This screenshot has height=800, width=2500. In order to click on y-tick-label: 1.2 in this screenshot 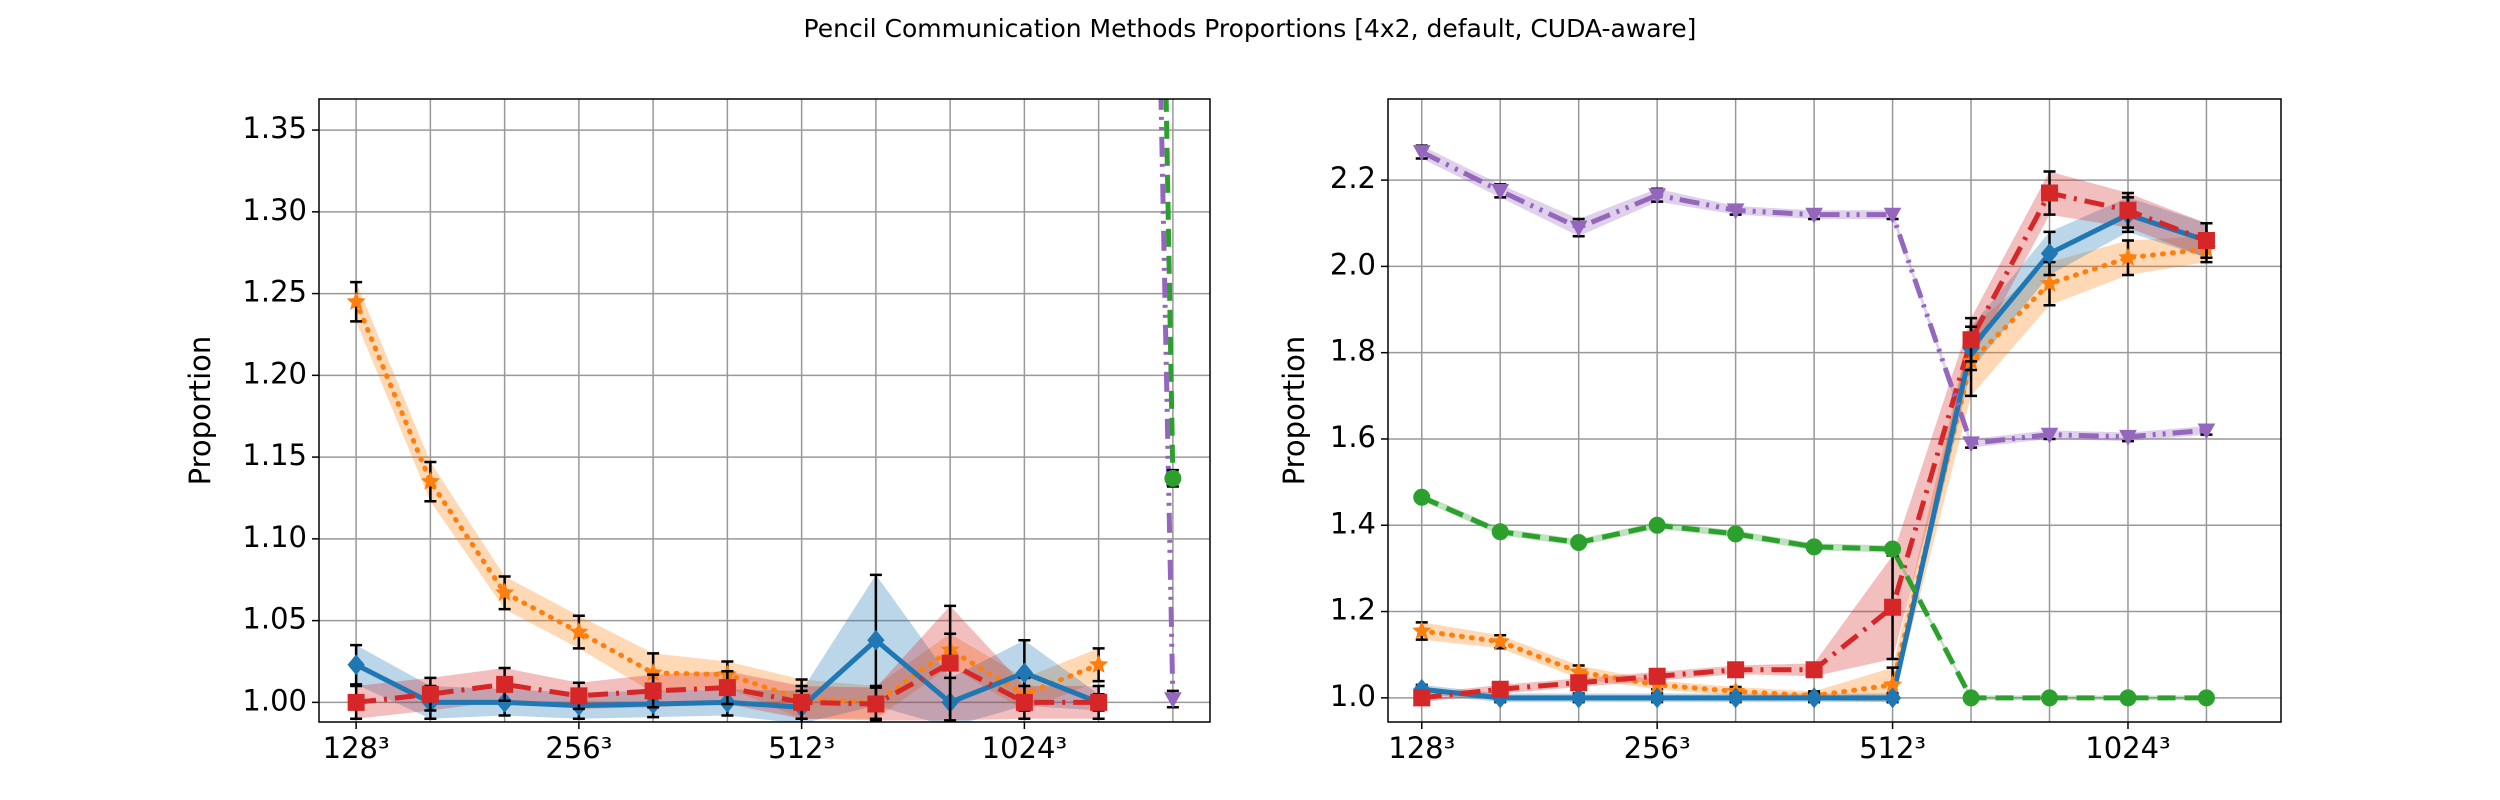, I will do `click(1353, 610)`.